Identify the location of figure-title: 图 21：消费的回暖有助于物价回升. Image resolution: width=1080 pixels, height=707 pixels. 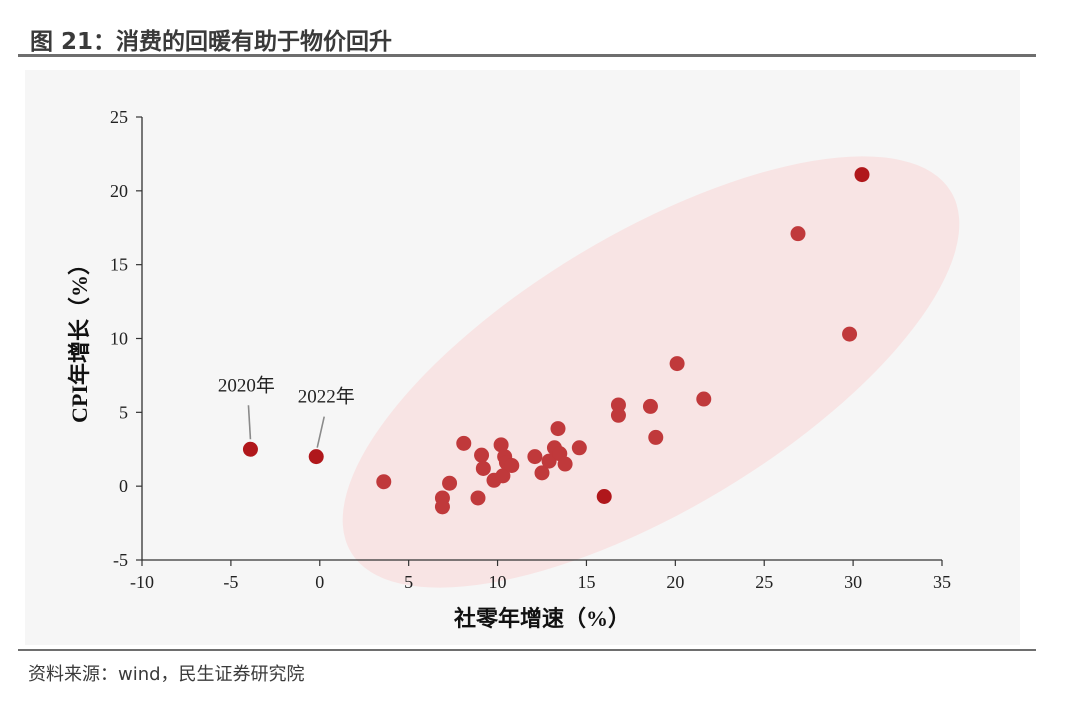
(211, 42).